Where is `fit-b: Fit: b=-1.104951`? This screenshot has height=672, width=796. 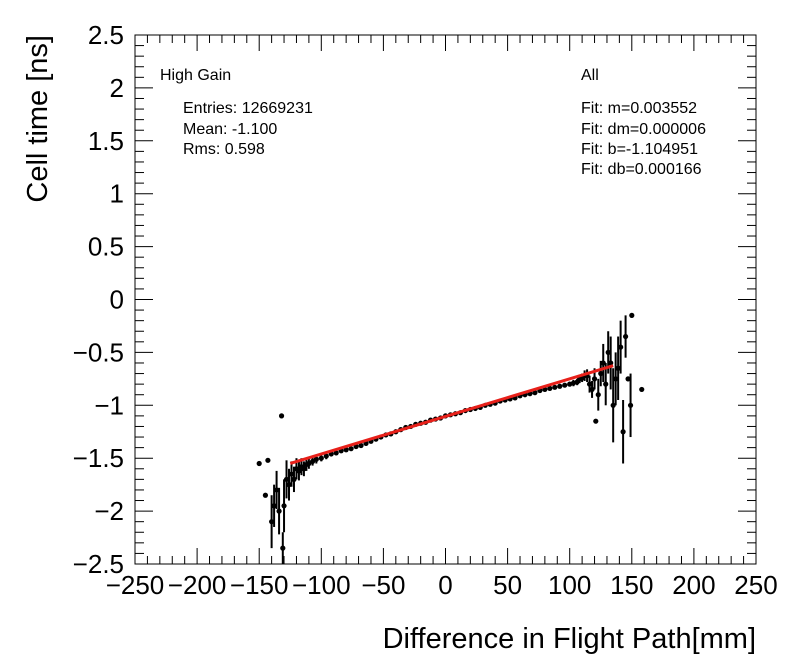
fit-b: Fit: b=-1.104951 is located at coordinates (639, 149).